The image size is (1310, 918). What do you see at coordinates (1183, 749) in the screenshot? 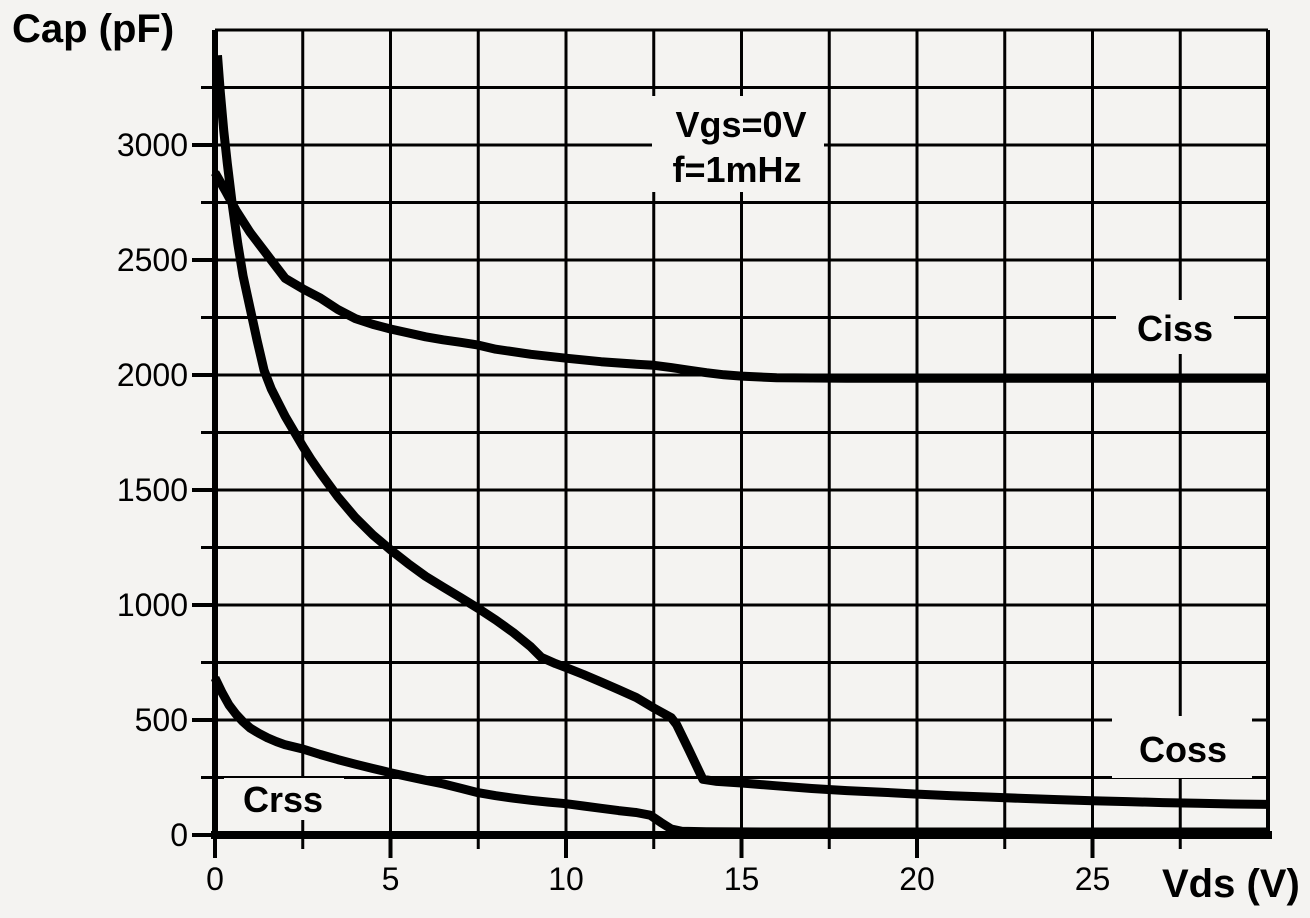
I see `coss-curve-label: Coss` at bounding box center [1183, 749].